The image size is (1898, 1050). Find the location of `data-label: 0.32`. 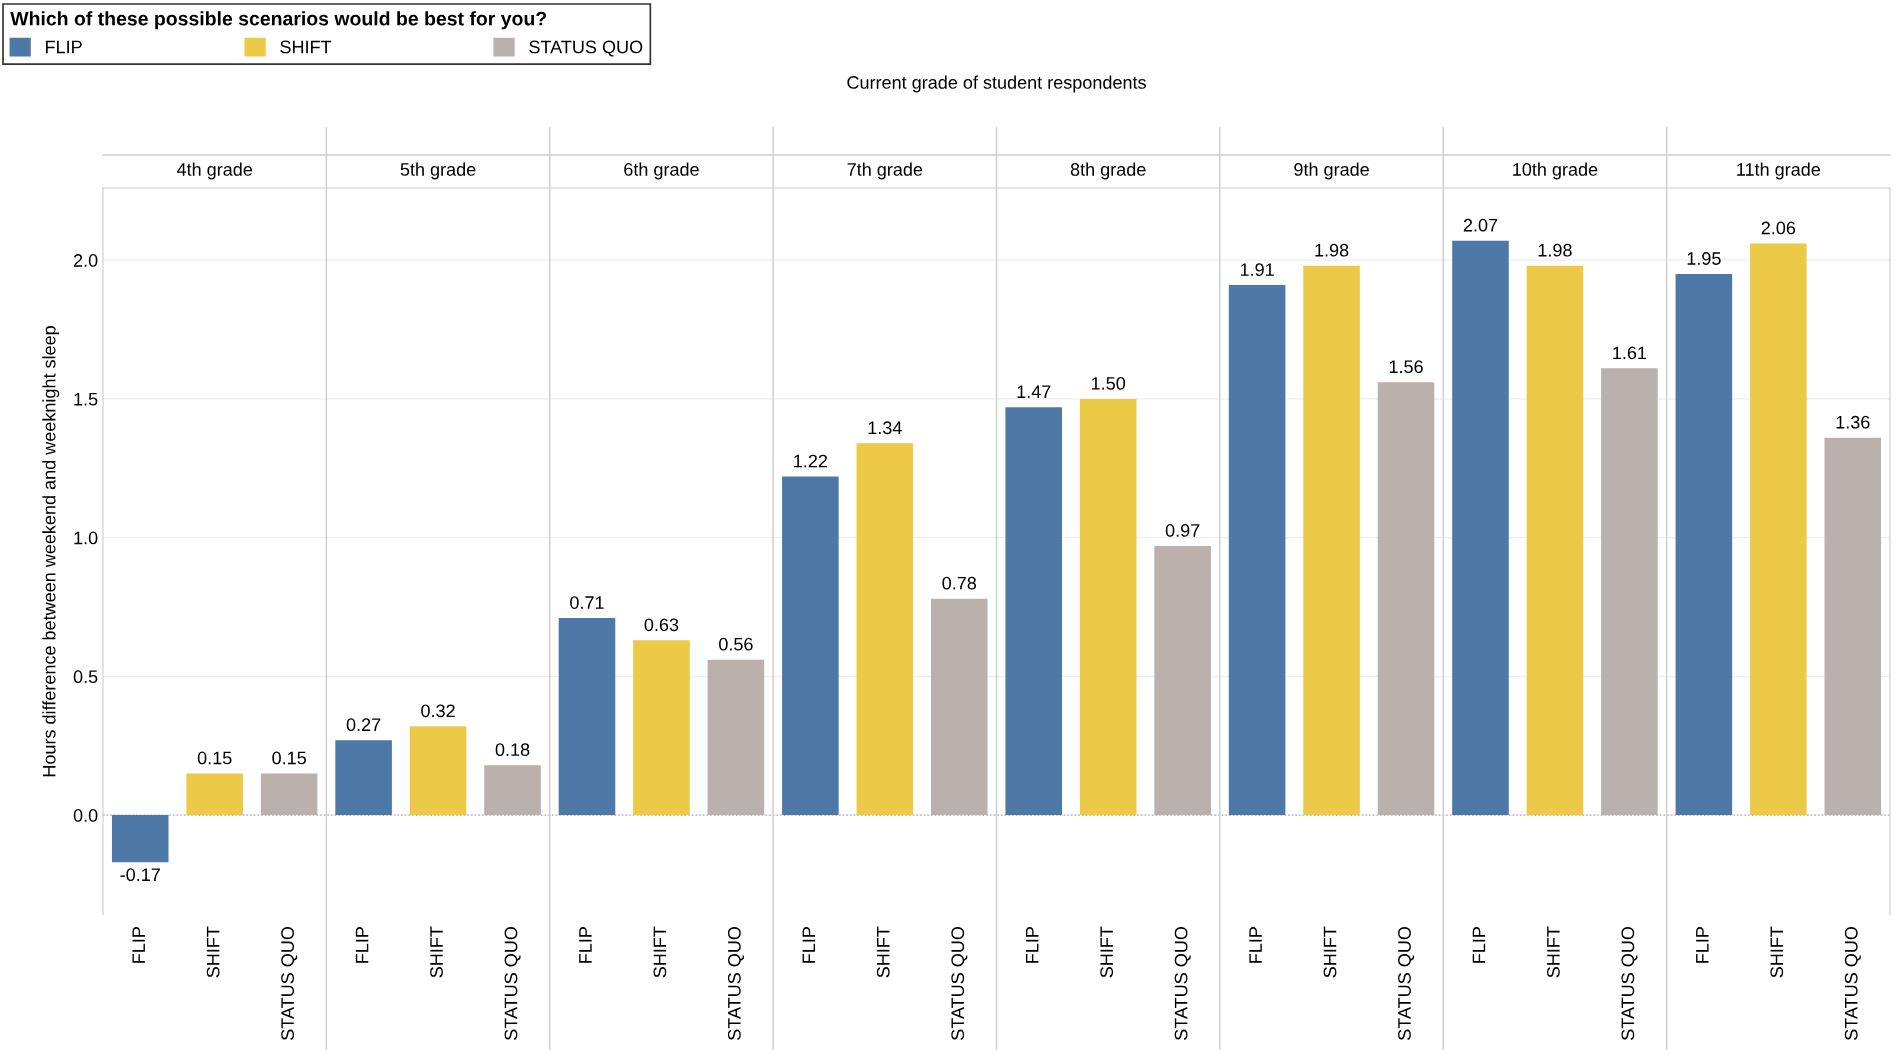

data-label: 0.32 is located at coordinates (438, 711).